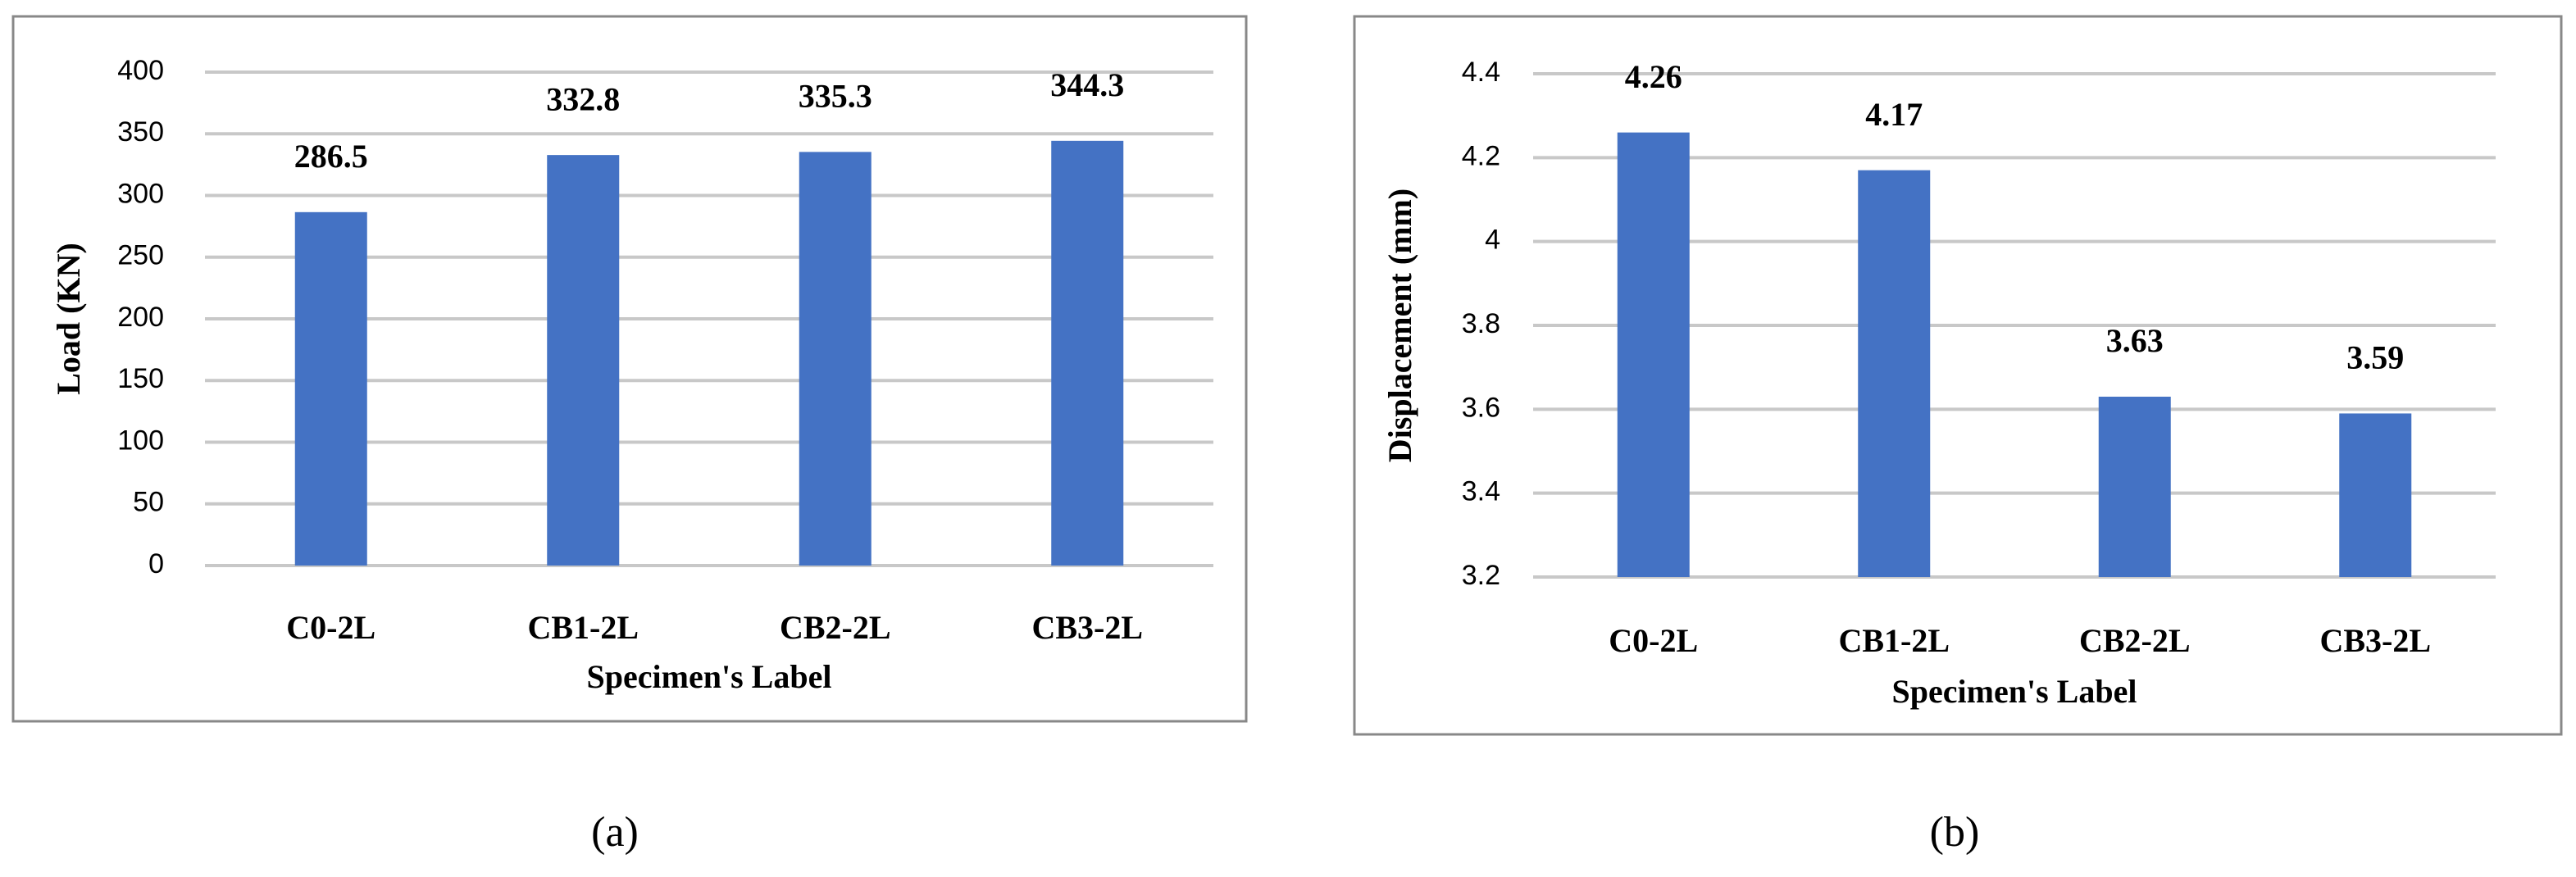 Image resolution: width=2576 pixels, height=877 pixels. What do you see at coordinates (140, 132) in the screenshot?
I see `y-tick-label: 350` at bounding box center [140, 132].